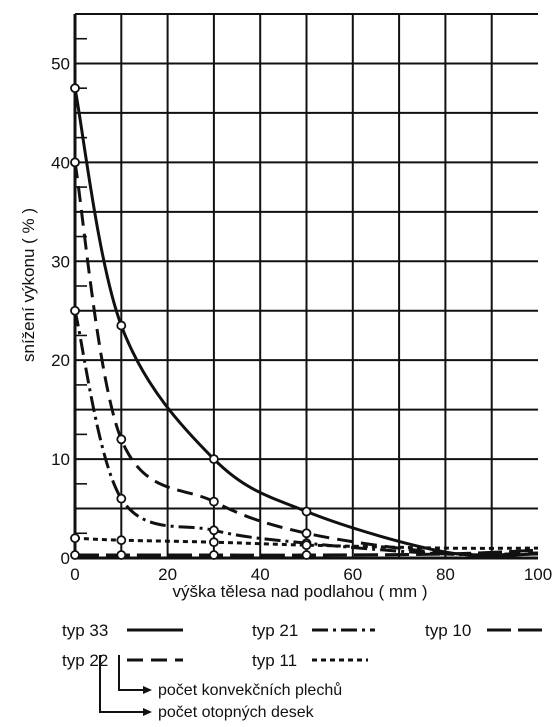  What do you see at coordinates (60, 459) in the screenshot?
I see `y-tick-label: 10` at bounding box center [60, 459].